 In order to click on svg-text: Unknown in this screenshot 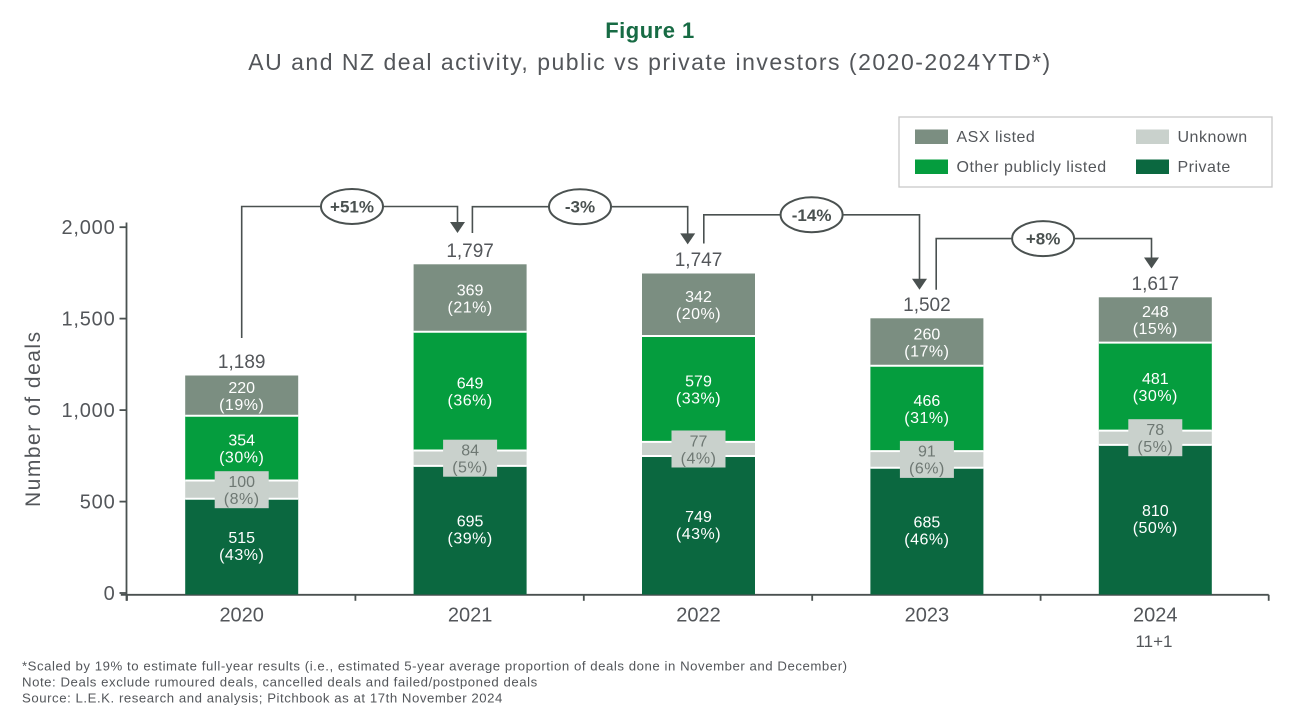, I will do `click(1213, 137)`.